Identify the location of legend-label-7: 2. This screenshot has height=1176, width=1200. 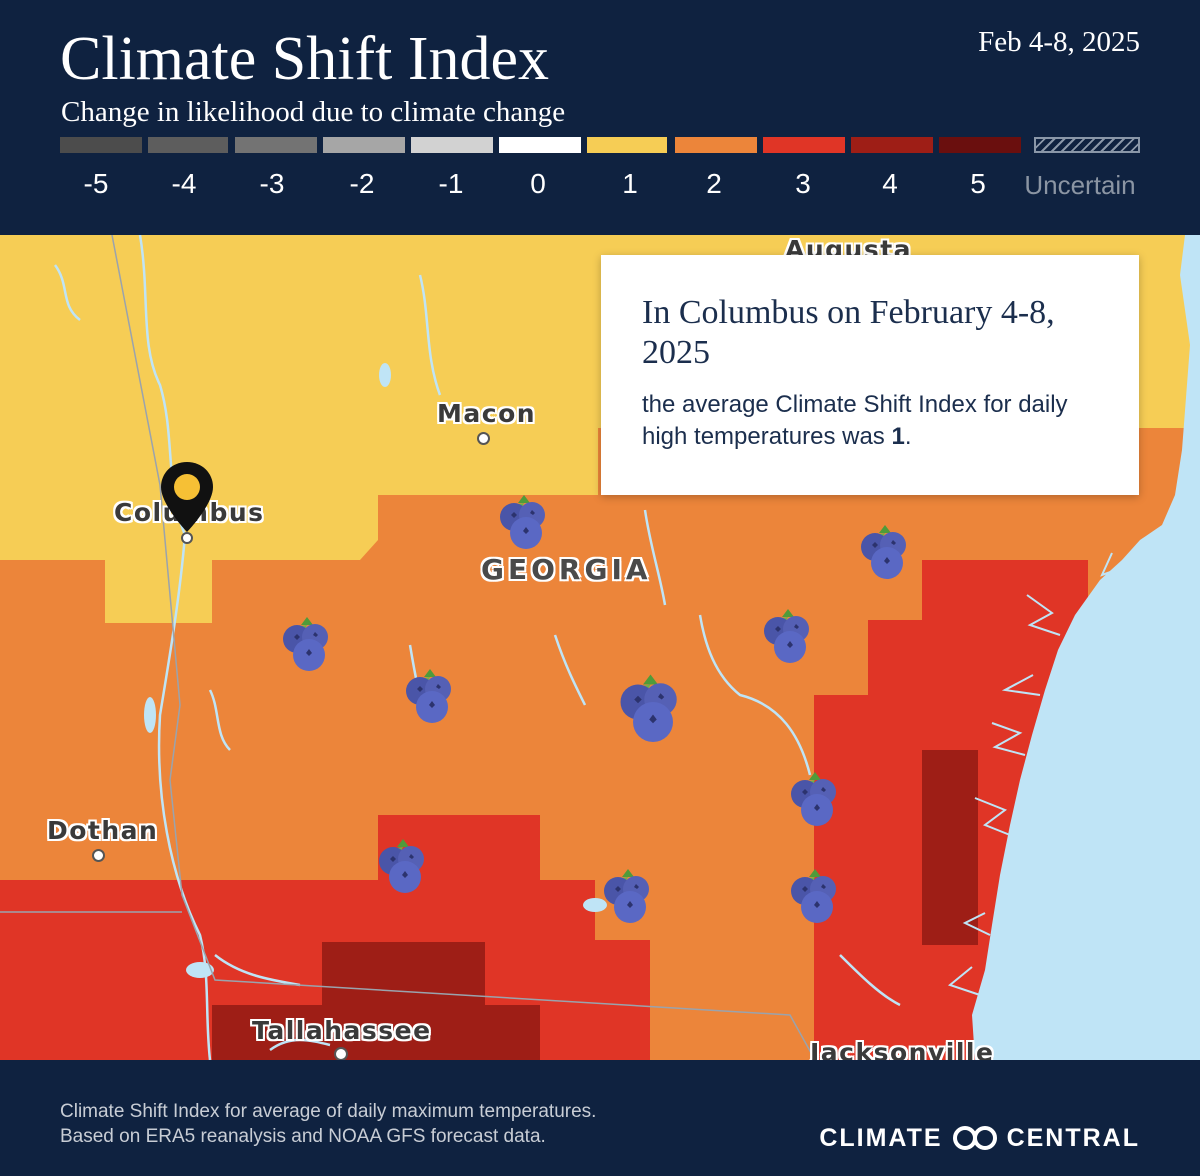
(714, 183).